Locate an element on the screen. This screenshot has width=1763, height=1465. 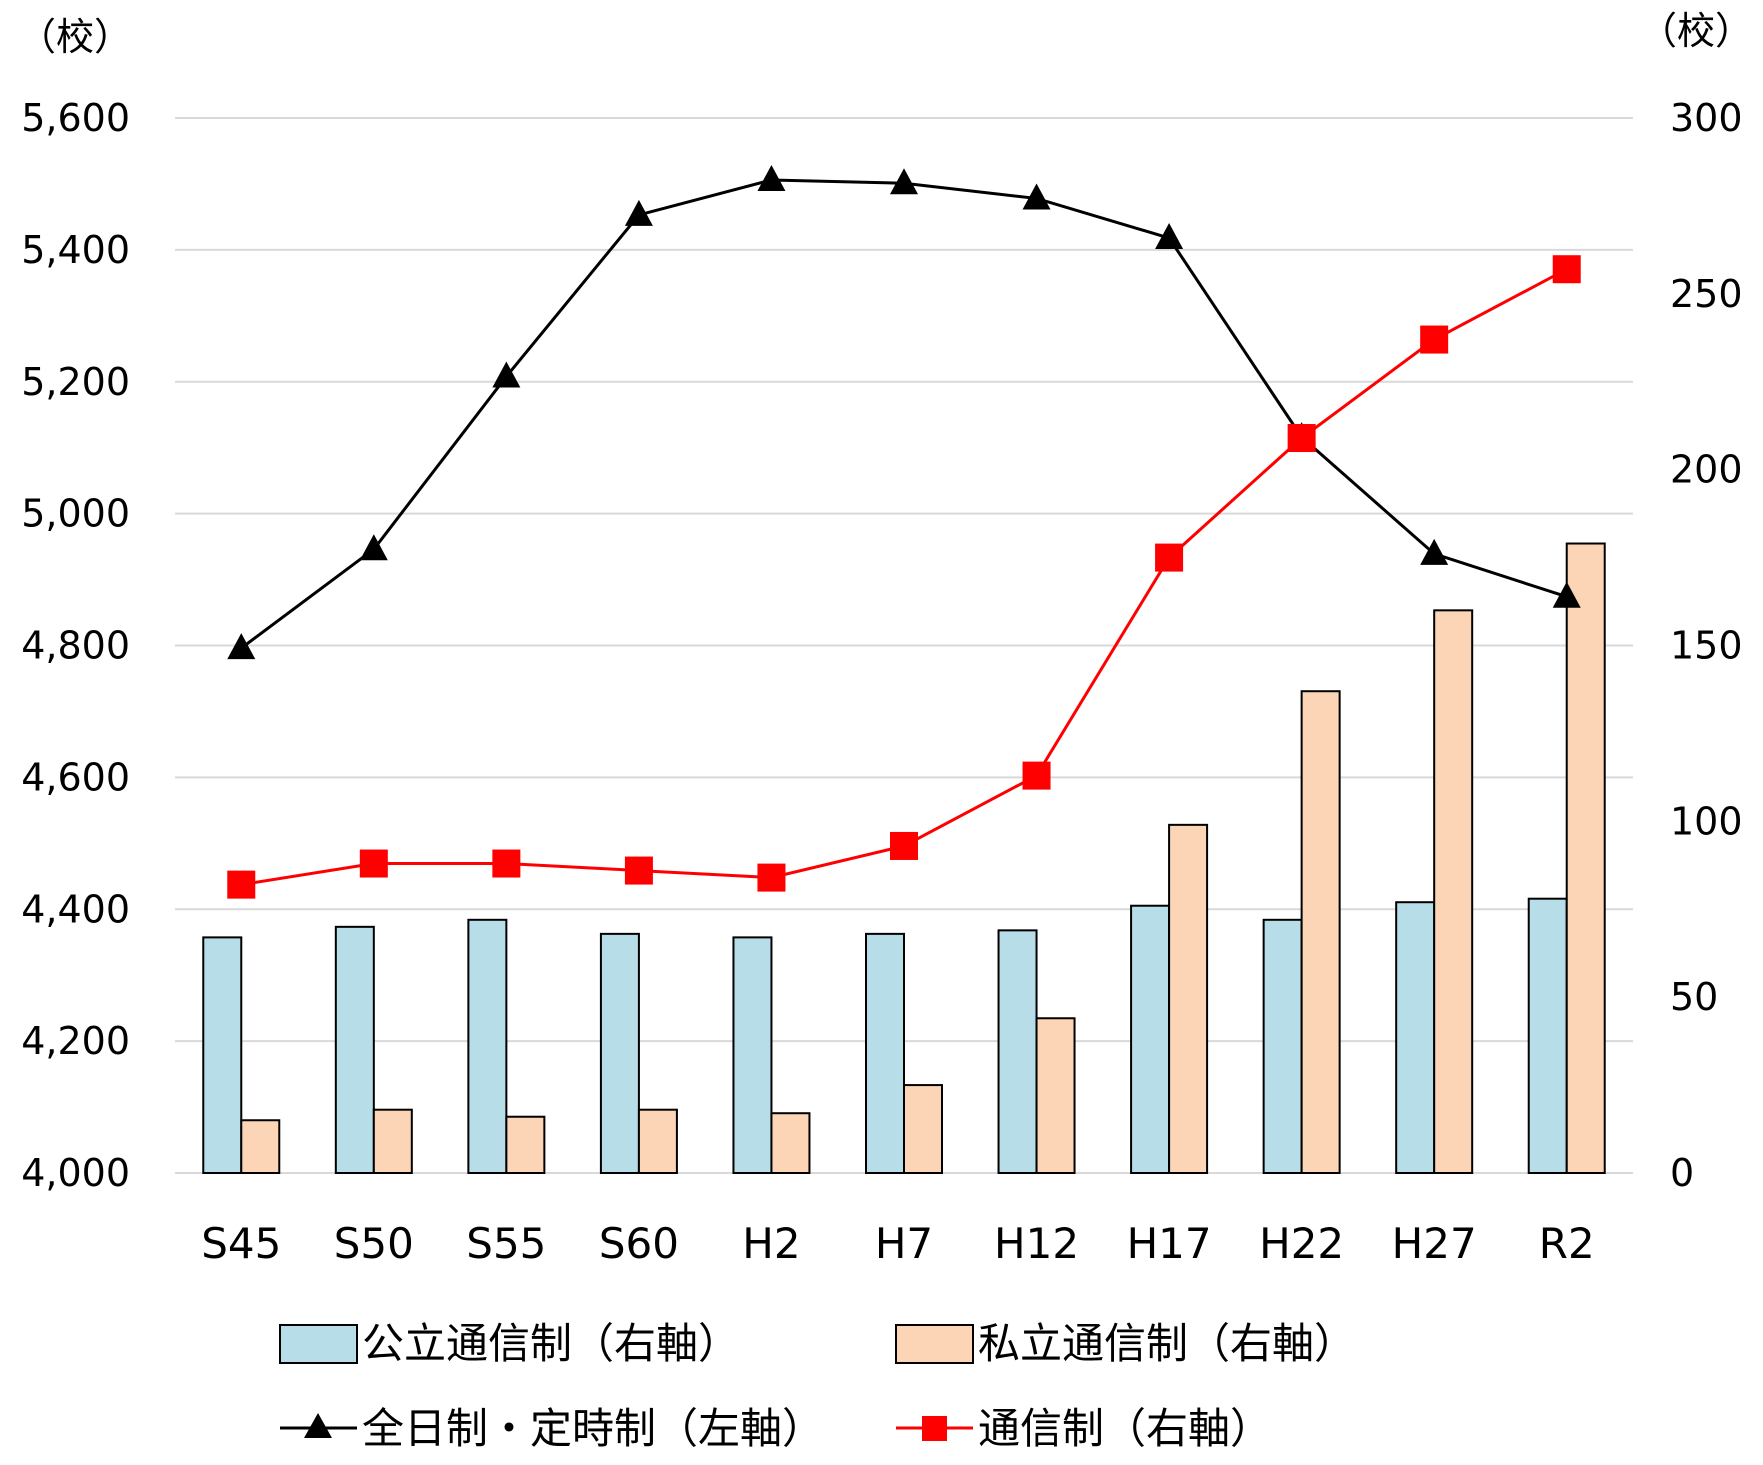
legend-swatch-private-correspondence is located at coordinates (934, 1344).